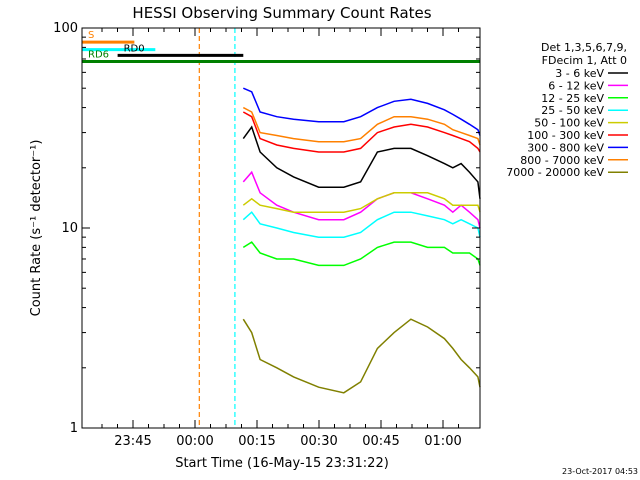 Image resolution: width=640 pixels, height=480 pixels. I want to click on x-tick-label-4: 00:45, so click(380, 441).